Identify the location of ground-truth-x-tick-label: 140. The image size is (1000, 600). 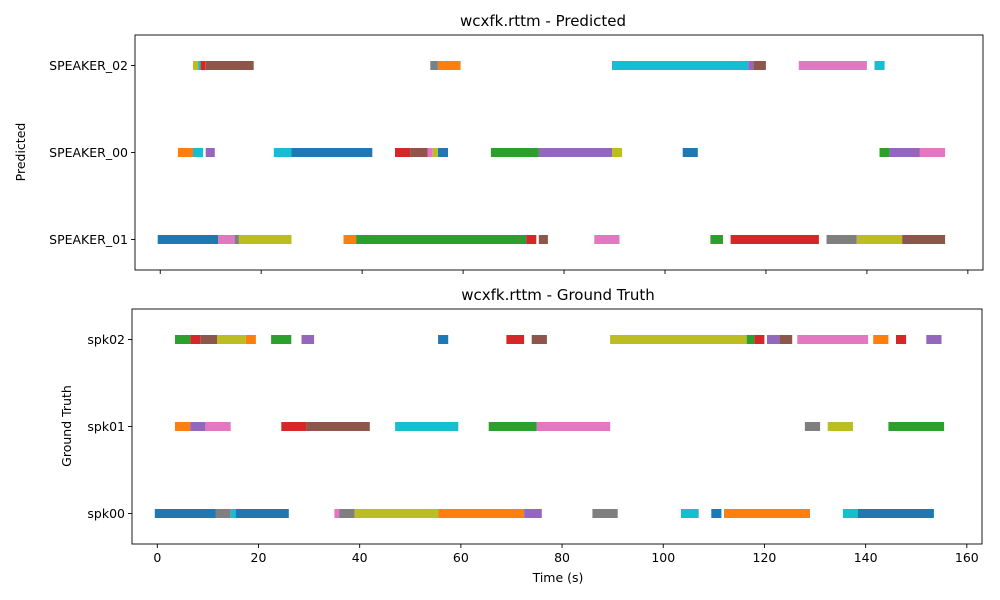
(866, 557).